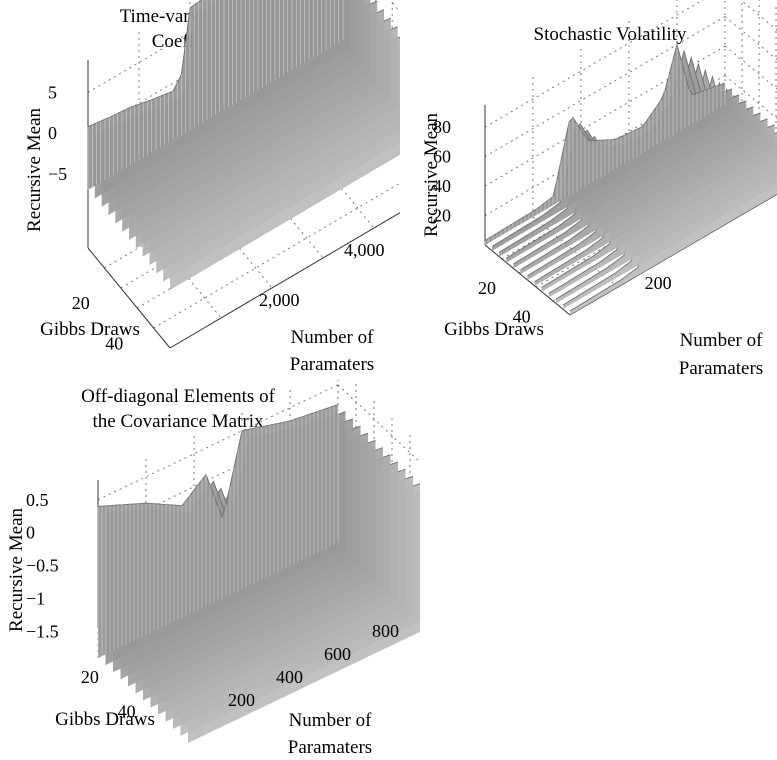  What do you see at coordinates (289, 677) in the screenshot?
I see `y-tick-label: 400` at bounding box center [289, 677].